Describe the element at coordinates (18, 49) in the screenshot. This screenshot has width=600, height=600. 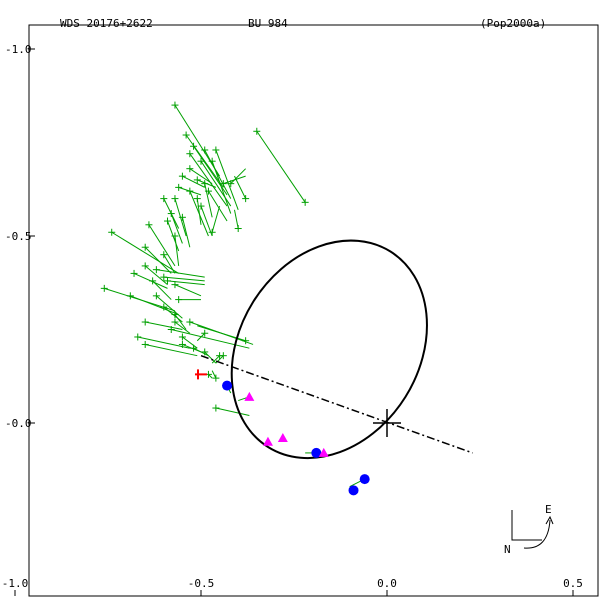
I see `y-tick-label: -1.0` at that location.